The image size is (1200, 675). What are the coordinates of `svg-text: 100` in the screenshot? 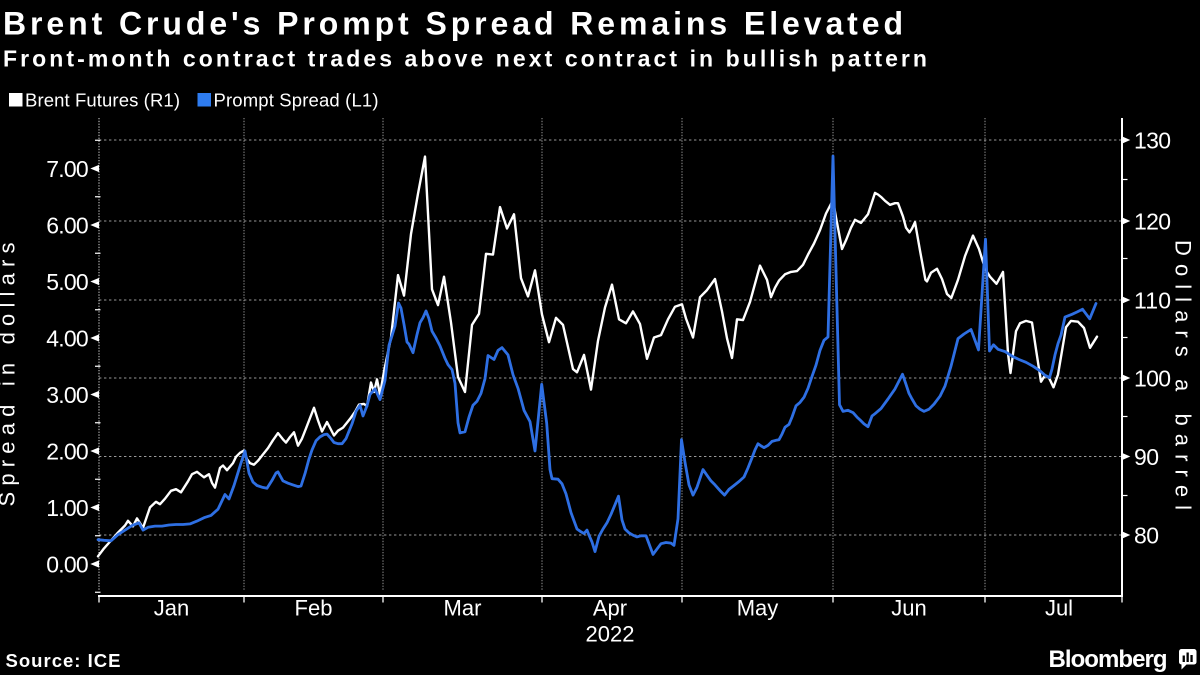 It's located at (1152, 378).